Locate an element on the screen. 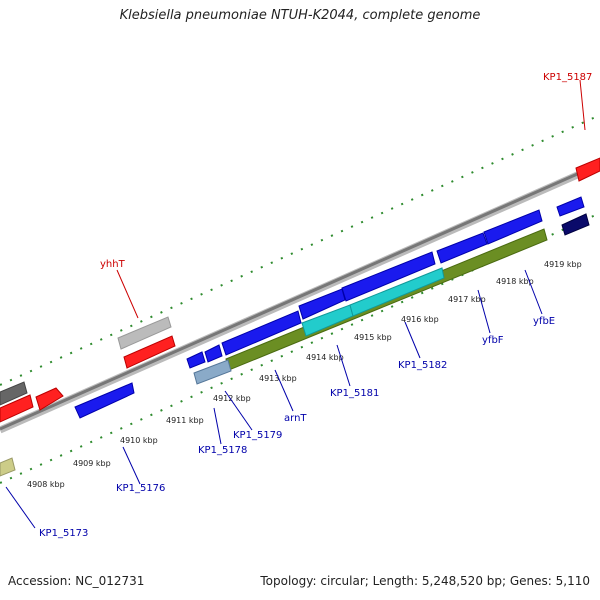  kbp-label: 4916 kbp is located at coordinates (420, 319).